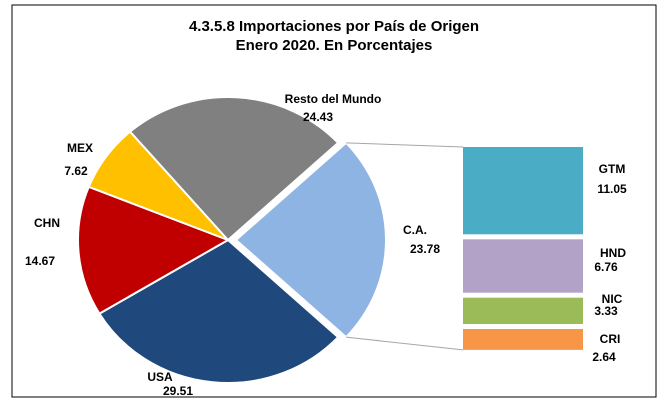 The height and width of the screenshot is (401, 667). What do you see at coordinates (334, 26) in the screenshot?
I see `chart-title: 4.3.5.8 Importaciones por País de Origen` at bounding box center [334, 26].